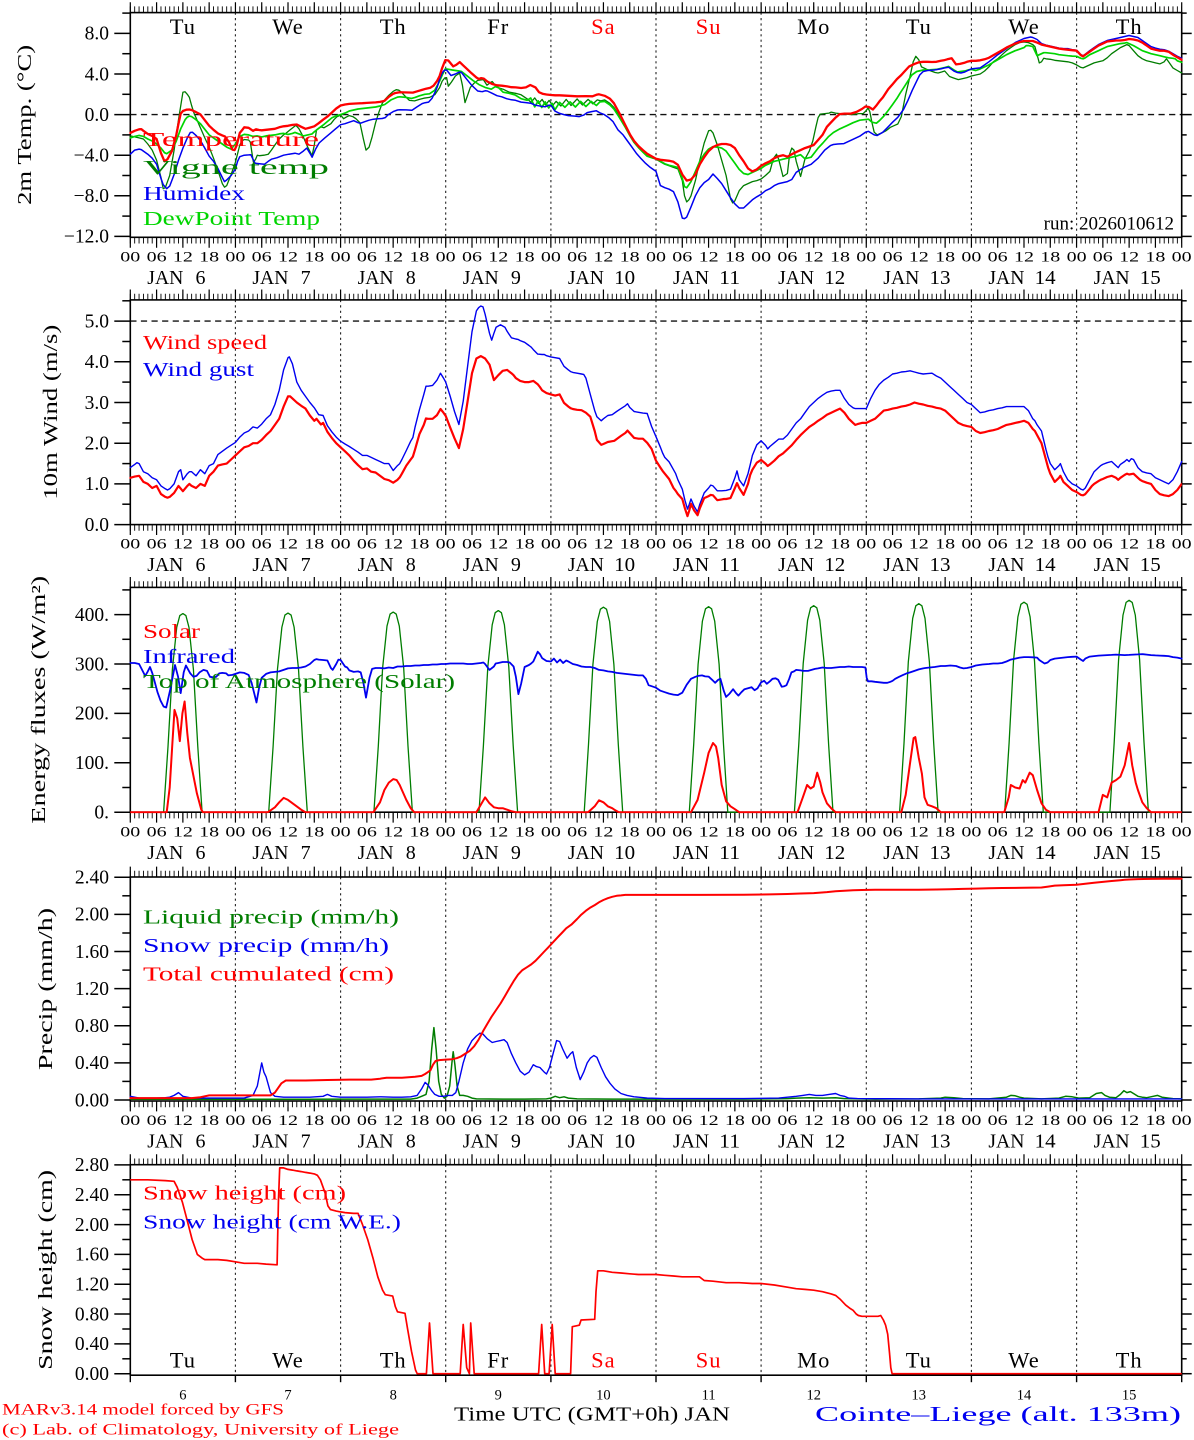 The height and width of the screenshot is (1440, 1194). What do you see at coordinates (97, 34) in the screenshot?
I see `svg-text: 8.0` at bounding box center [97, 34].